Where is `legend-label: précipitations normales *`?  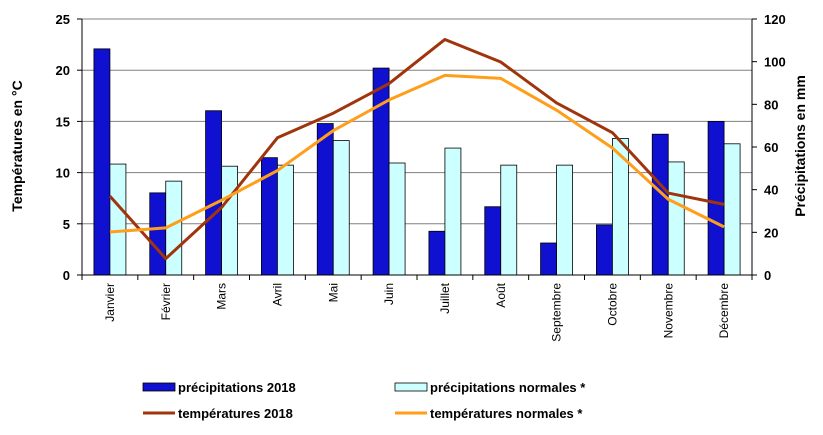
legend-label: précipitations normales * is located at coordinates (508, 387).